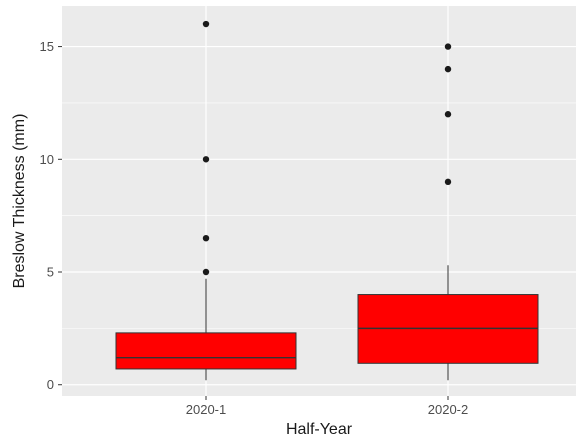 The width and height of the screenshot is (583, 442). Describe the element at coordinates (47, 46) in the screenshot. I see `y-tick-label: 15` at that location.